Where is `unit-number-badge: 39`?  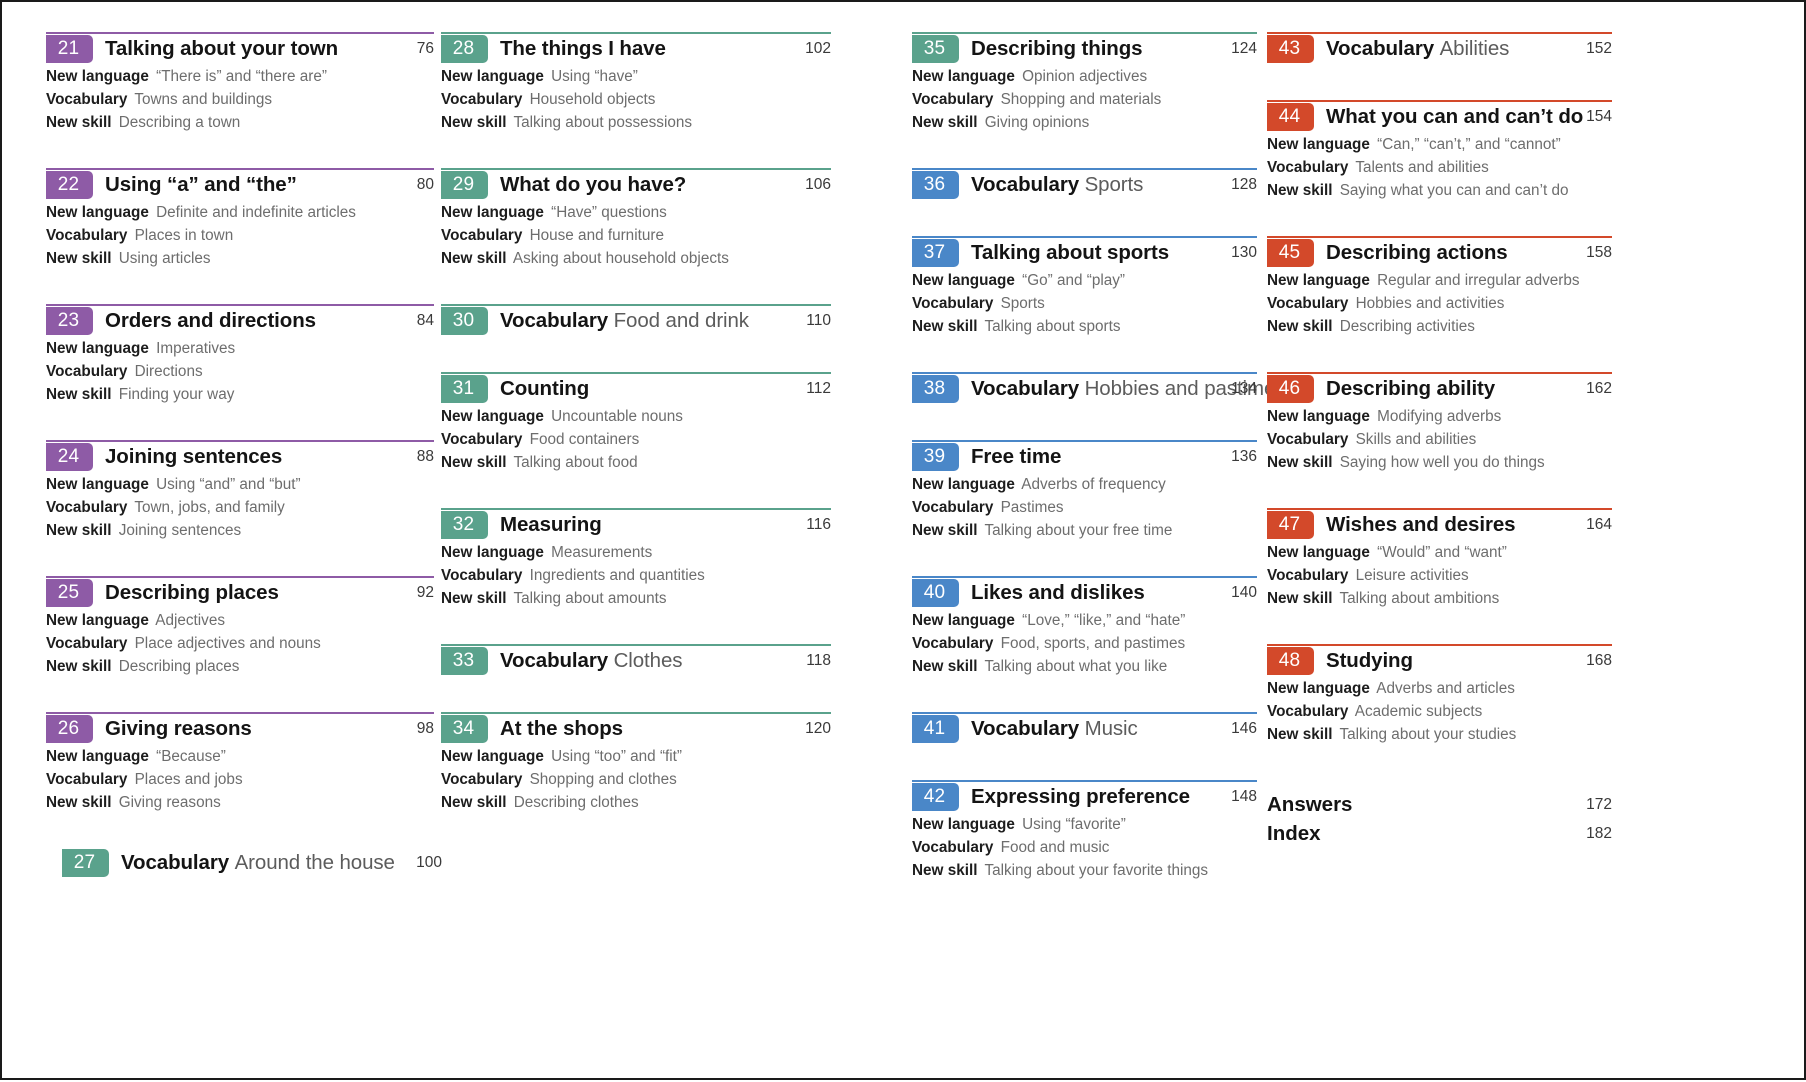 unit-number-badge: 39 is located at coordinates (935, 457).